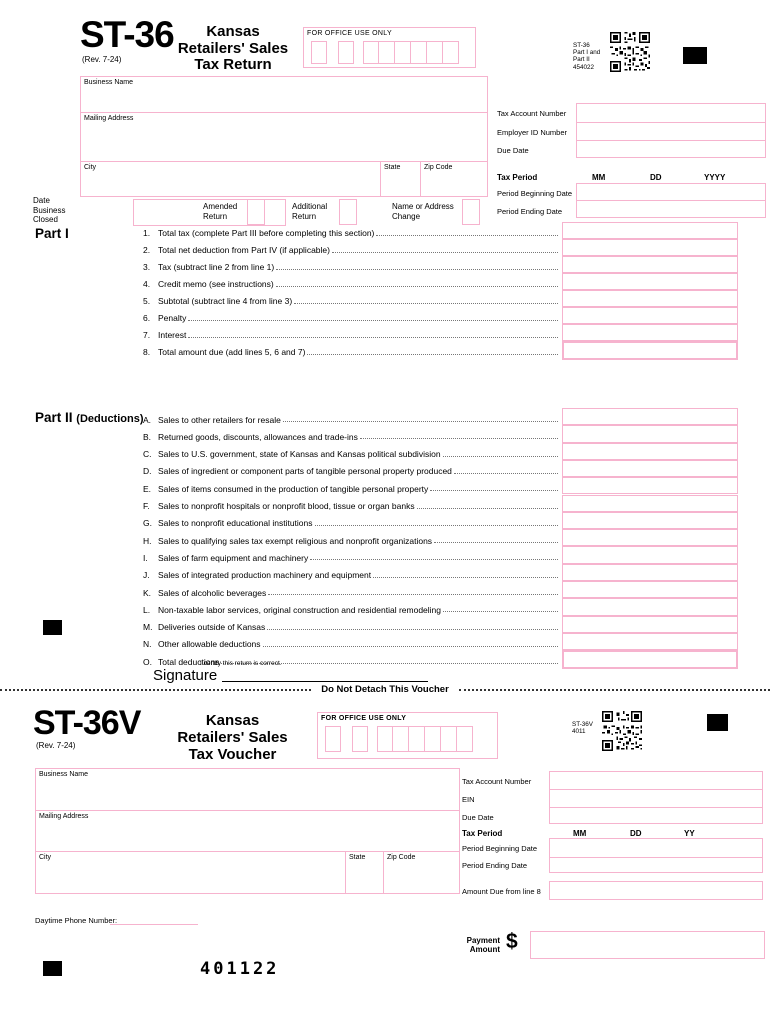 The width and height of the screenshot is (770, 1024). Describe the element at coordinates (650, 434) in the screenshot. I see `part2-lineB-amount-box` at that location.